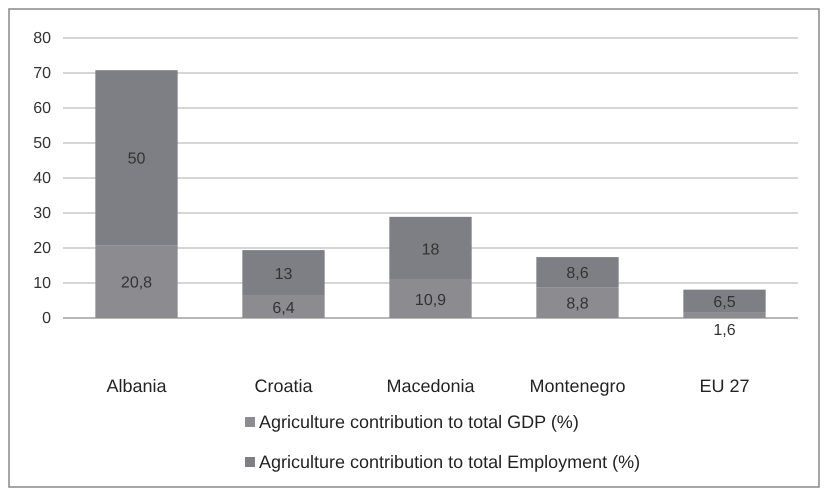  What do you see at coordinates (431, 386) in the screenshot?
I see `x-tick-label: Macedonia` at bounding box center [431, 386].